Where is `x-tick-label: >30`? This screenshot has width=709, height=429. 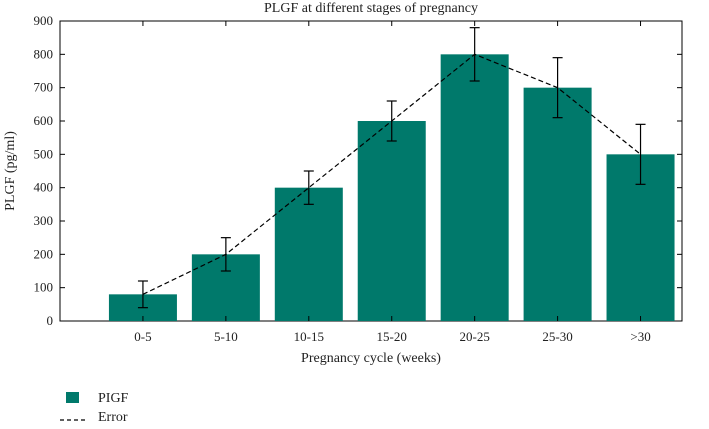 x-tick-label: >30 is located at coordinates (640, 336).